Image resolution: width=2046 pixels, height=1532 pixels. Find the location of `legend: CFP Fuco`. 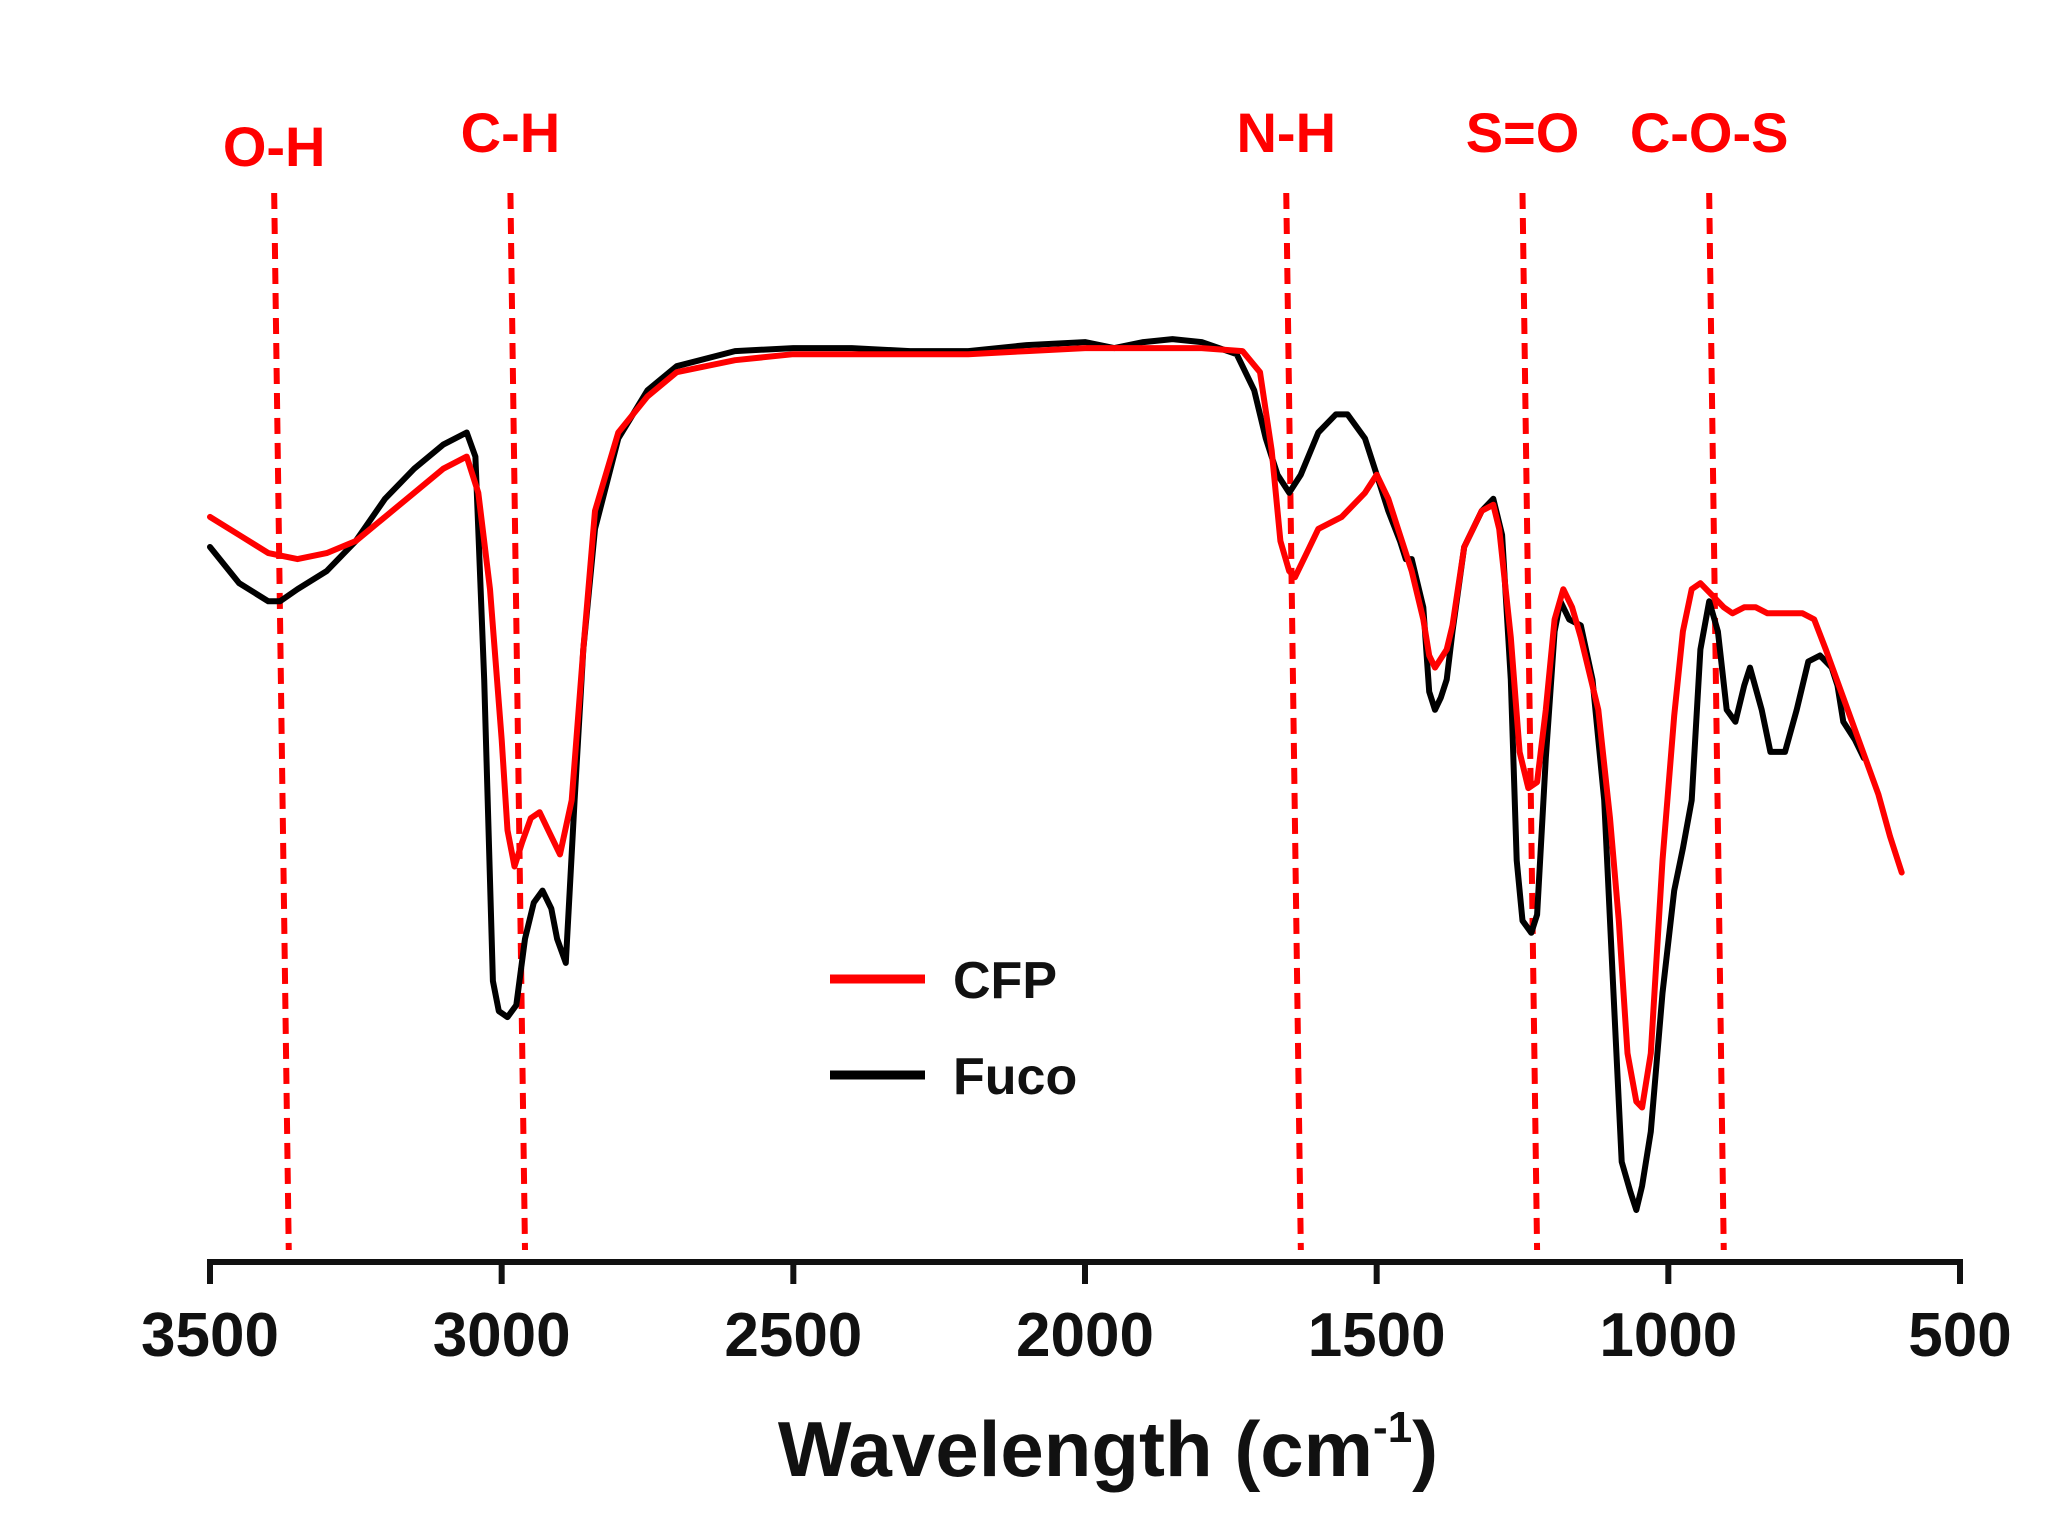

legend: CFP Fuco is located at coordinates (953, 1029).